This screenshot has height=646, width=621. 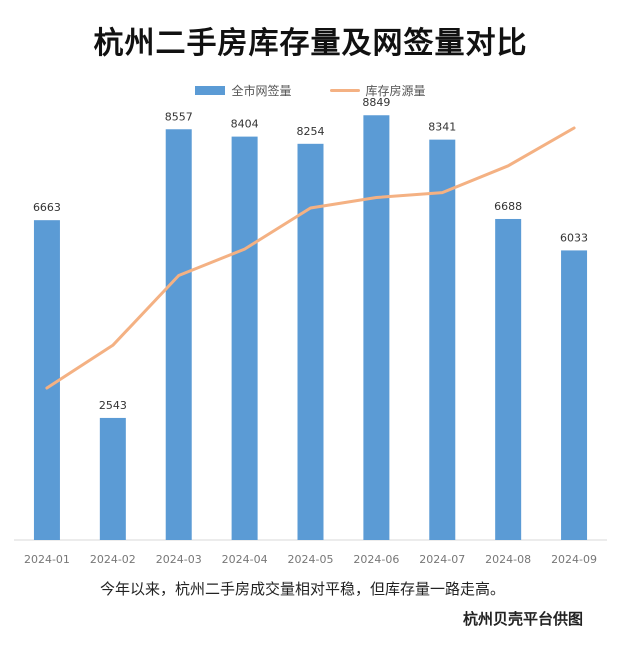 What do you see at coordinates (245, 559) in the screenshot?
I see `x-tick-label: 2024-04` at bounding box center [245, 559].